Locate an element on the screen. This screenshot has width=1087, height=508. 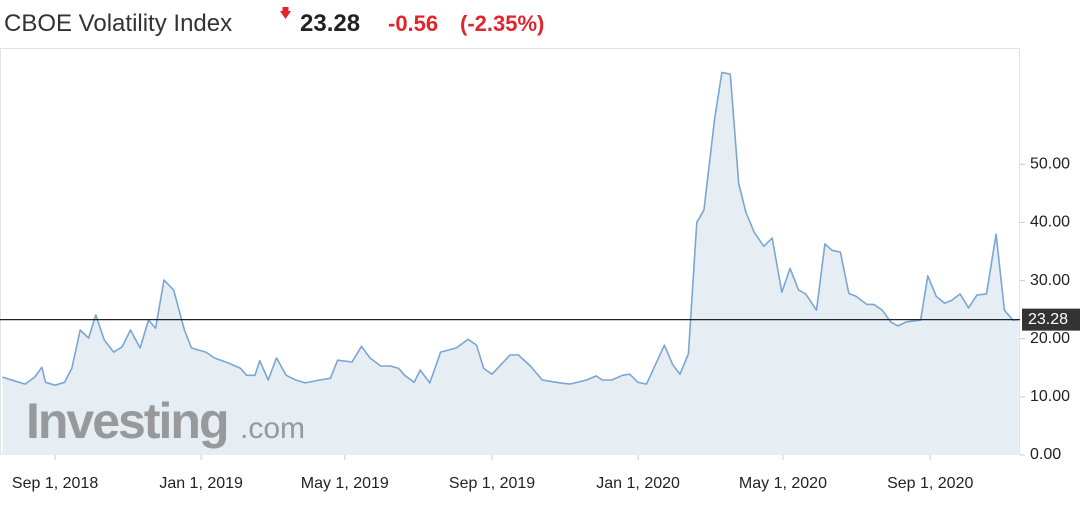
x-tick-label: Sep 1, 2020 is located at coordinates (930, 483).